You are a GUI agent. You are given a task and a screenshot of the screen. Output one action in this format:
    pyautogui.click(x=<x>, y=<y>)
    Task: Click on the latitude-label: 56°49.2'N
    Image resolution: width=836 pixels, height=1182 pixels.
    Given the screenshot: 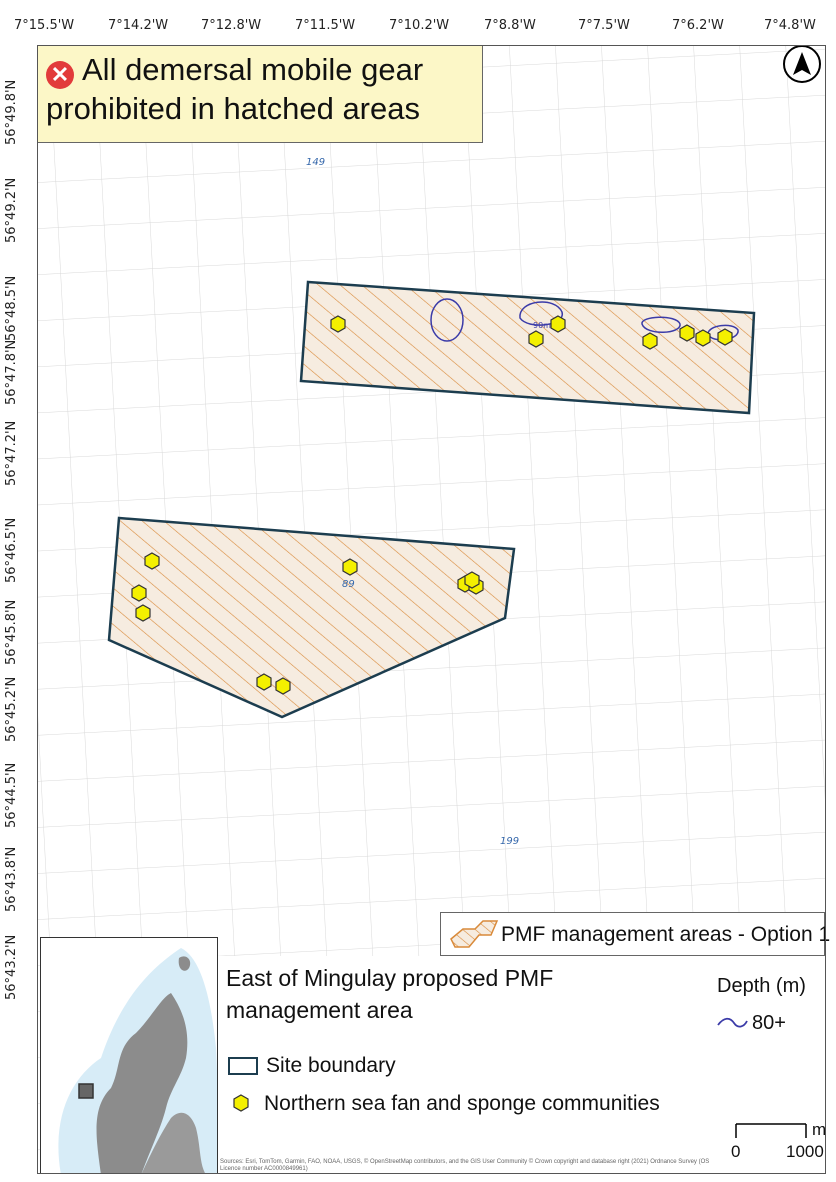 What is the action you would take?
    pyautogui.click(x=11, y=210)
    